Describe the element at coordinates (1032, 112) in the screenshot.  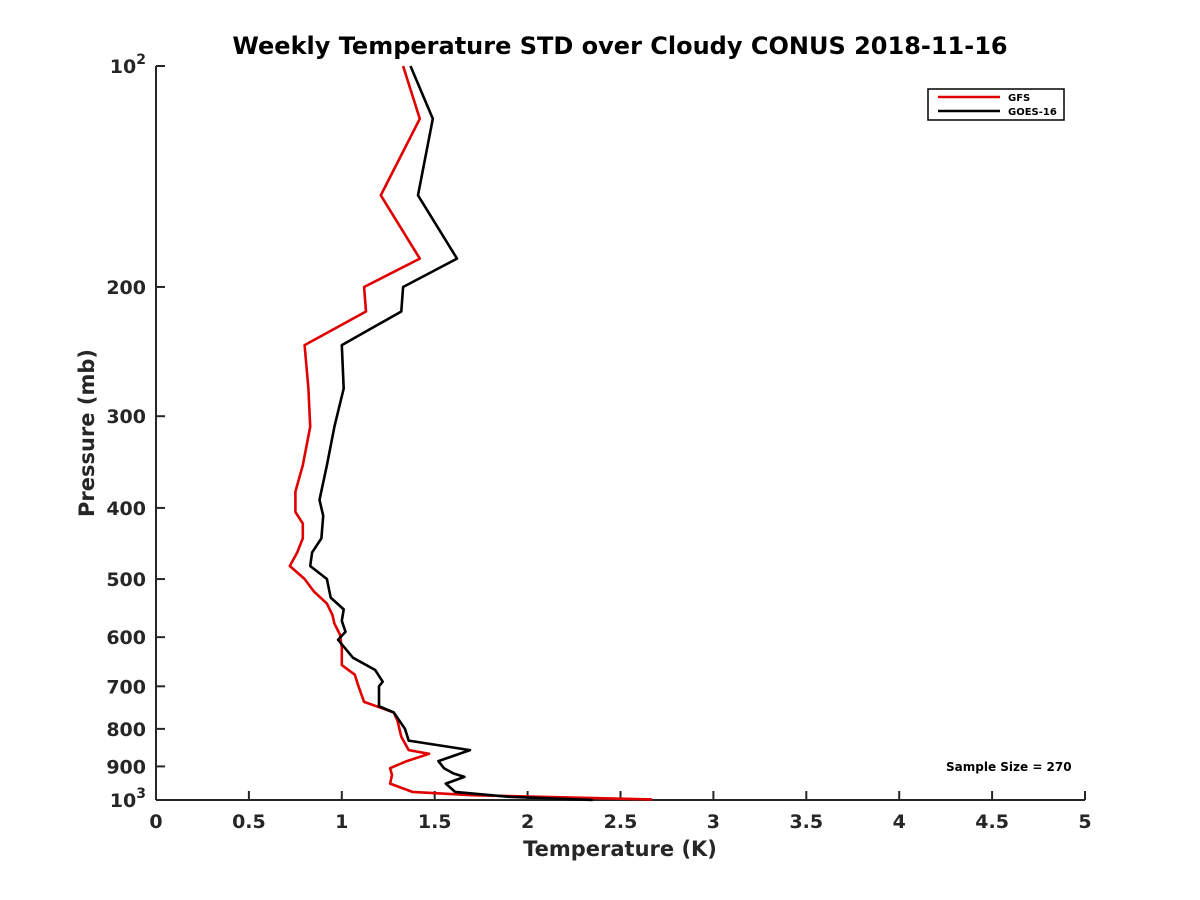
I see `legend-label-goes16: GOES-16` at that location.